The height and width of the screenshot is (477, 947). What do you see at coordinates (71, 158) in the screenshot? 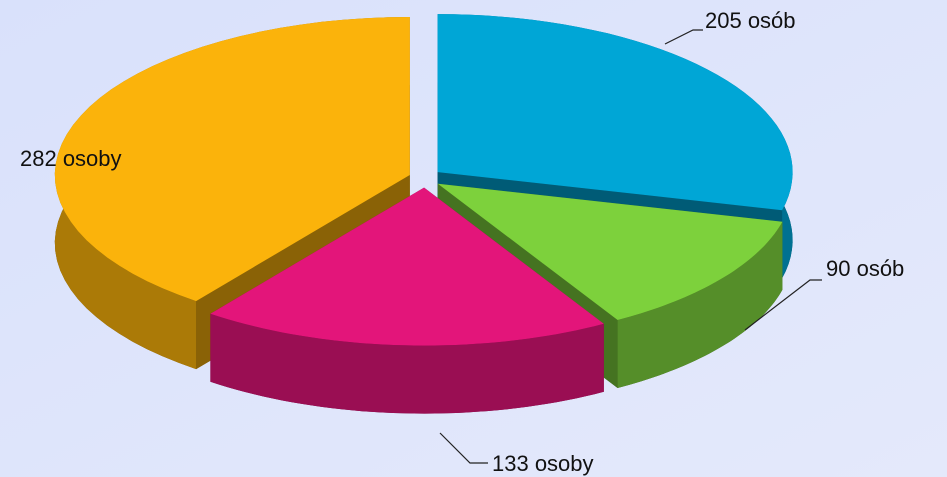
I see `data-label: 282 osoby` at bounding box center [71, 158].